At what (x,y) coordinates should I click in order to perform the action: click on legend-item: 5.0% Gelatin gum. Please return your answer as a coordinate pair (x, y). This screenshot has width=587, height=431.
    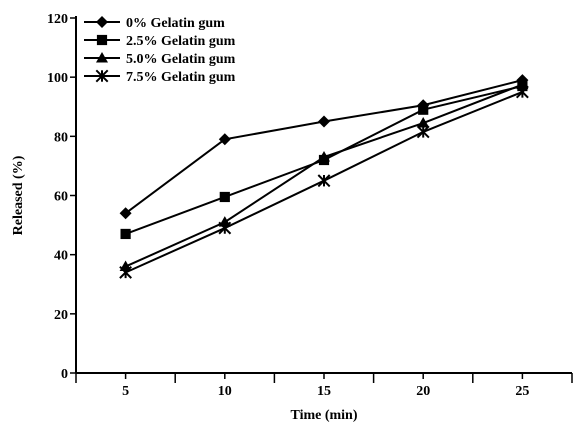
    Looking at the image, I should click on (160, 59).